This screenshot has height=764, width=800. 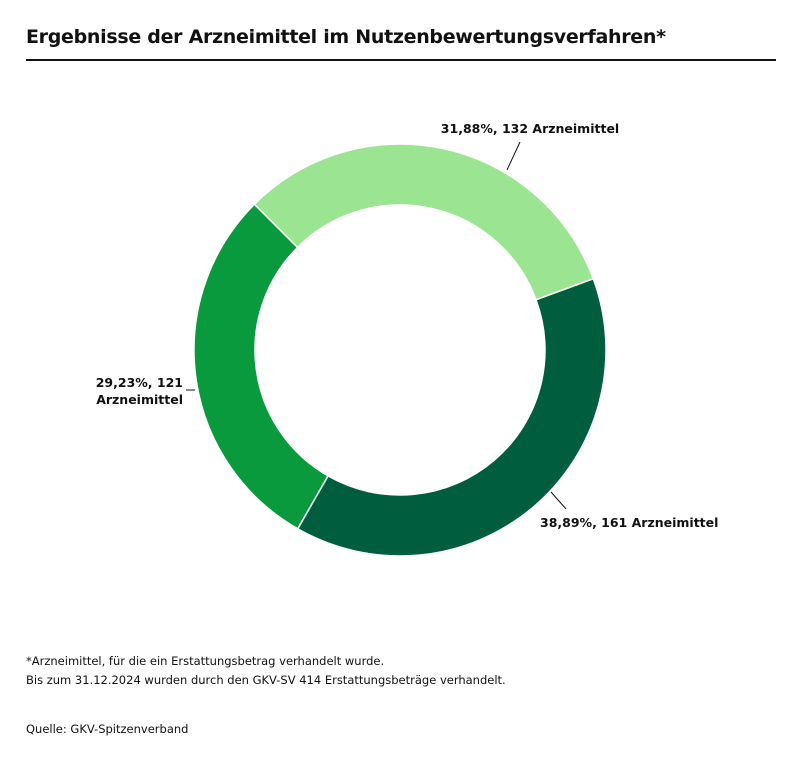 I want to click on slice-light, so click(x=424, y=222).